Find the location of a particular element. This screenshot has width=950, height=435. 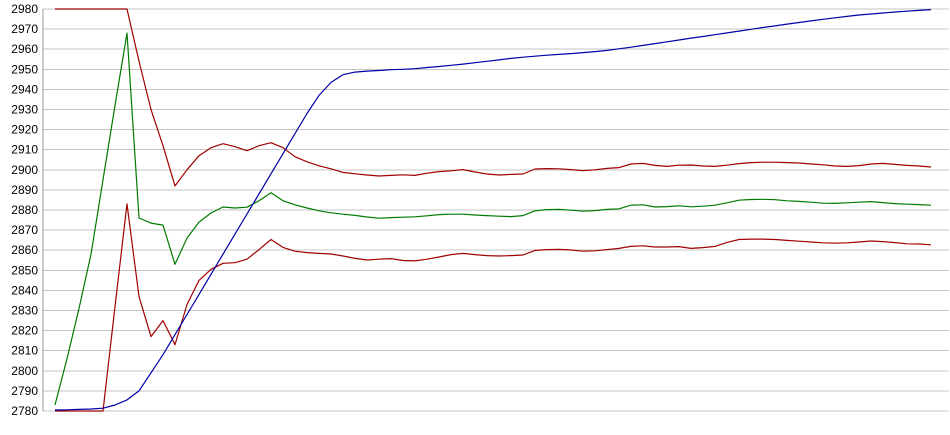

y-tick-label: 2820 is located at coordinates (24, 331).